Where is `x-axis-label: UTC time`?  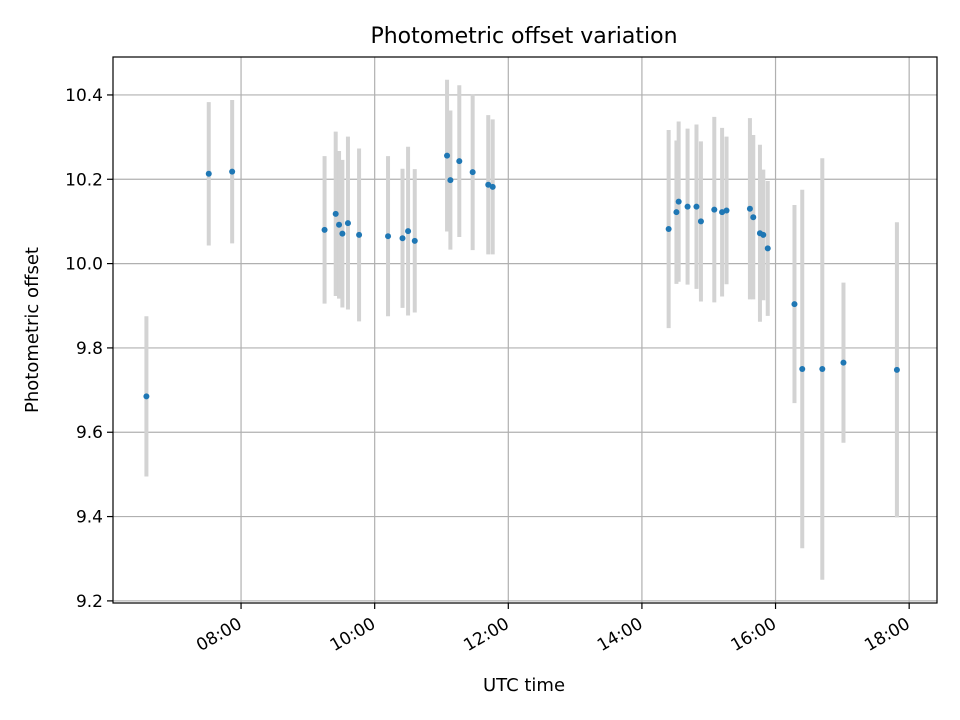 x-axis-label: UTC time is located at coordinates (524, 685).